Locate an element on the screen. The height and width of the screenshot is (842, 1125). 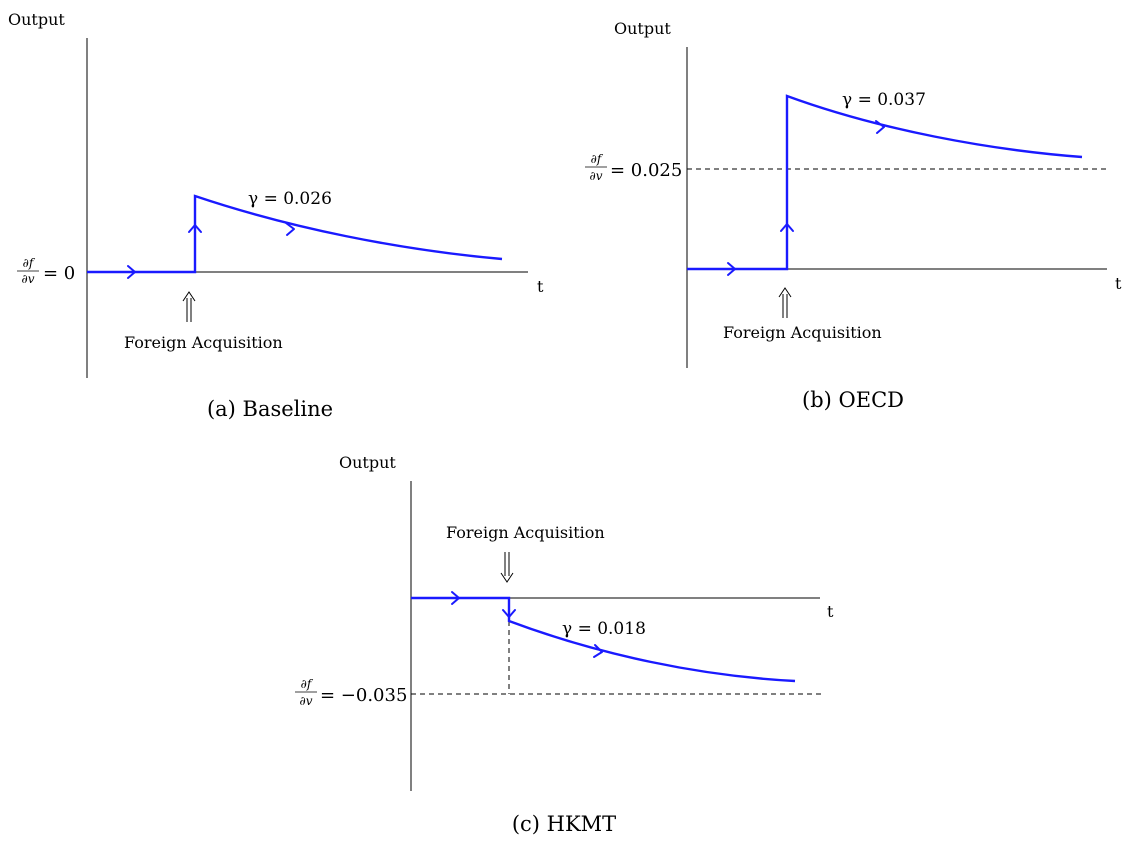
gamma-label: γ = 0.018 is located at coordinates (604, 629).